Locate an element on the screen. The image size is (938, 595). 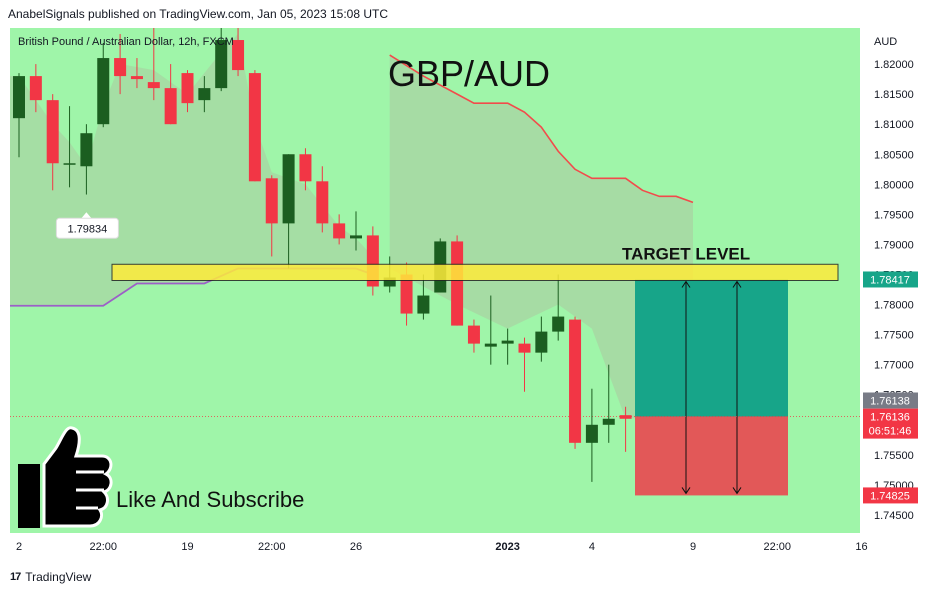
price-badge-last is located at coordinates (890, 416).